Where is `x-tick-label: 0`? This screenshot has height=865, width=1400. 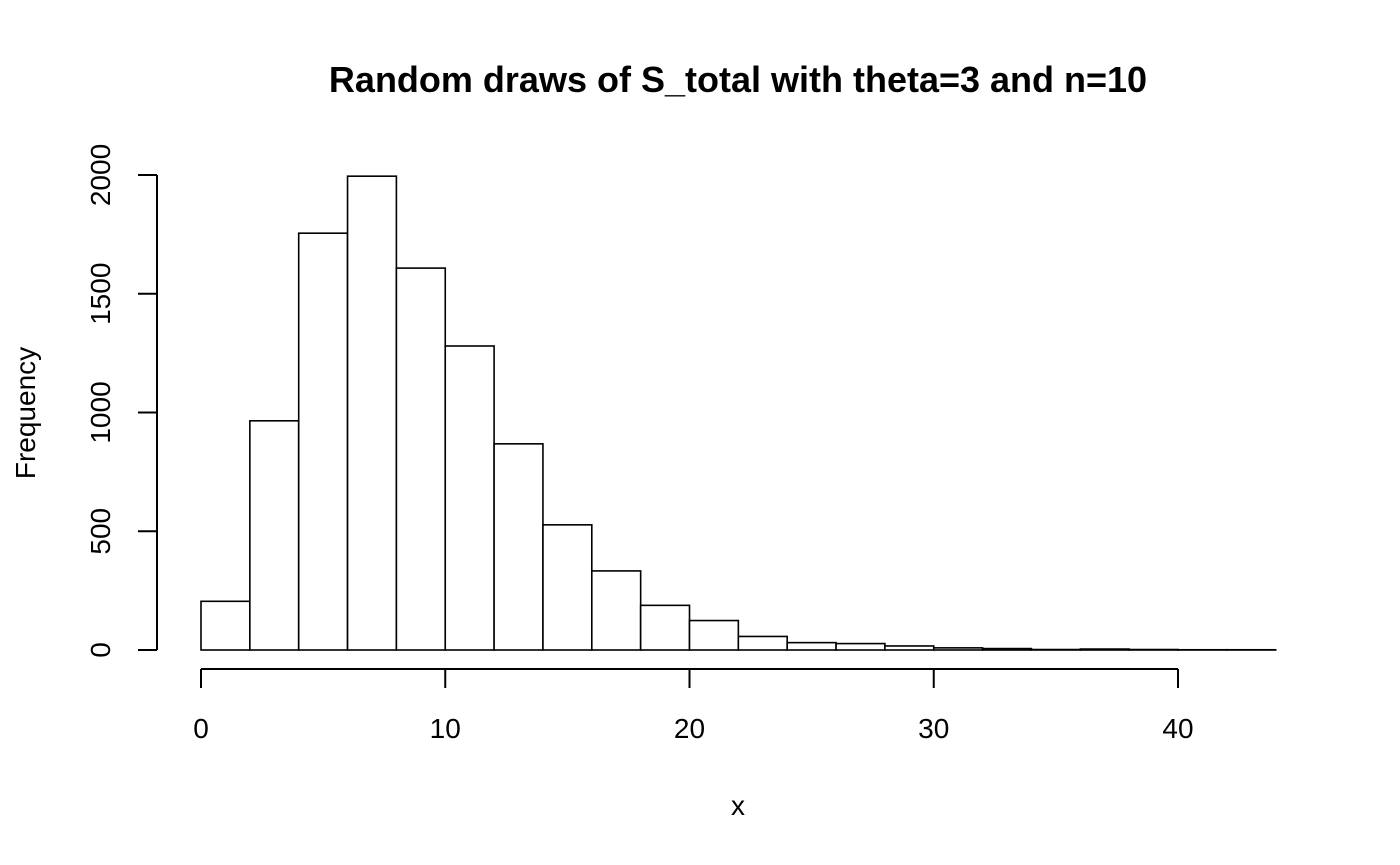 x-tick-label: 0 is located at coordinates (201, 728).